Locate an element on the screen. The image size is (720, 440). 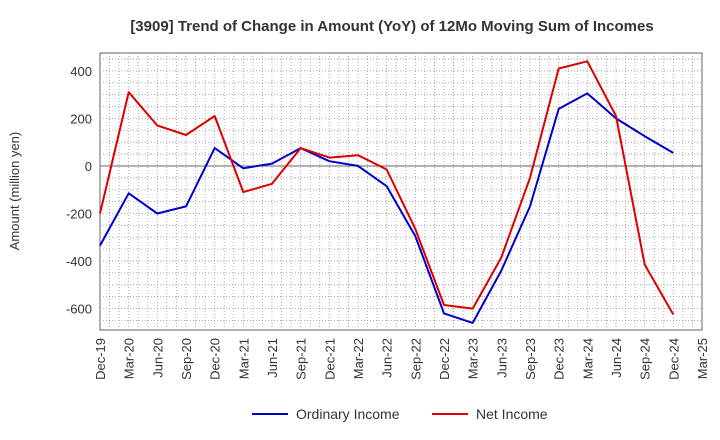
y-axis-ticks: -600 -400 -200 0 200 400 is located at coordinates (79, 190).